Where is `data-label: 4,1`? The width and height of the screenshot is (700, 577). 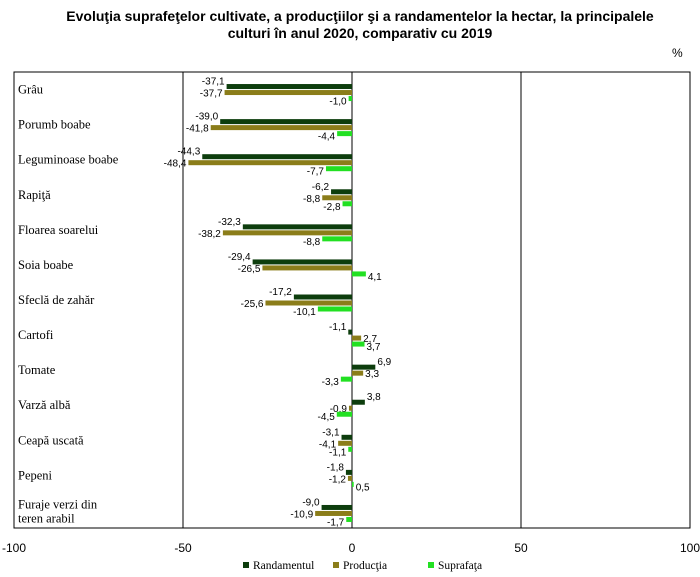 data-label: 4,1 is located at coordinates (375, 277).